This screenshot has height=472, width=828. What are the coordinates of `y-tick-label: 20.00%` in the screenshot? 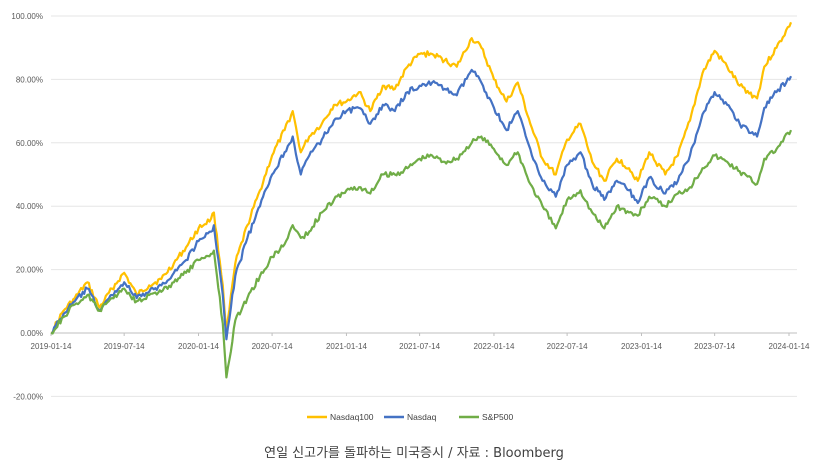 It's located at (29, 270).